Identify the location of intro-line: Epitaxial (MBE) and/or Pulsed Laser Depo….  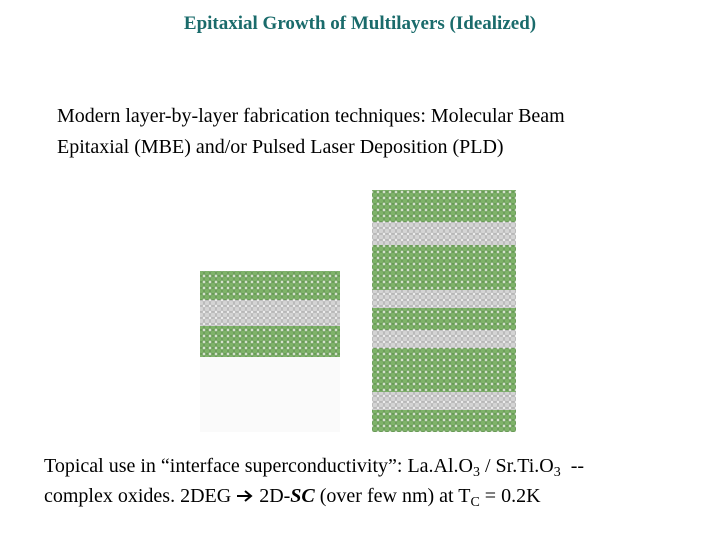
(280, 147).